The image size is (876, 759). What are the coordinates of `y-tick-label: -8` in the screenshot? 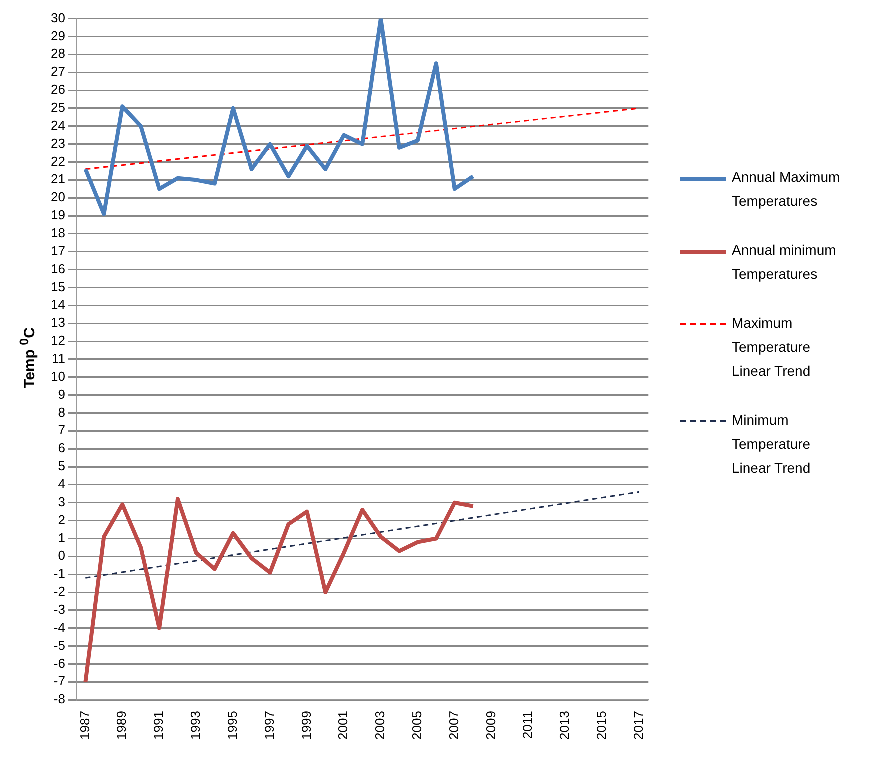 It's located at (60, 699).